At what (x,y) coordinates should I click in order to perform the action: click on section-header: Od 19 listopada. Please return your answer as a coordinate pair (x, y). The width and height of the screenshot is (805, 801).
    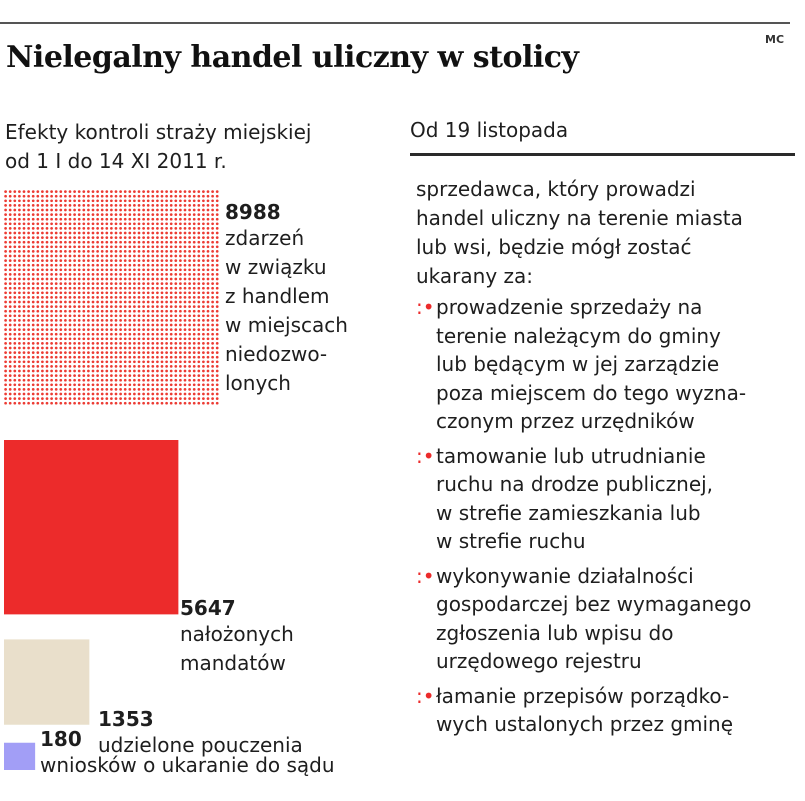
    Looking at the image, I should click on (489, 130).